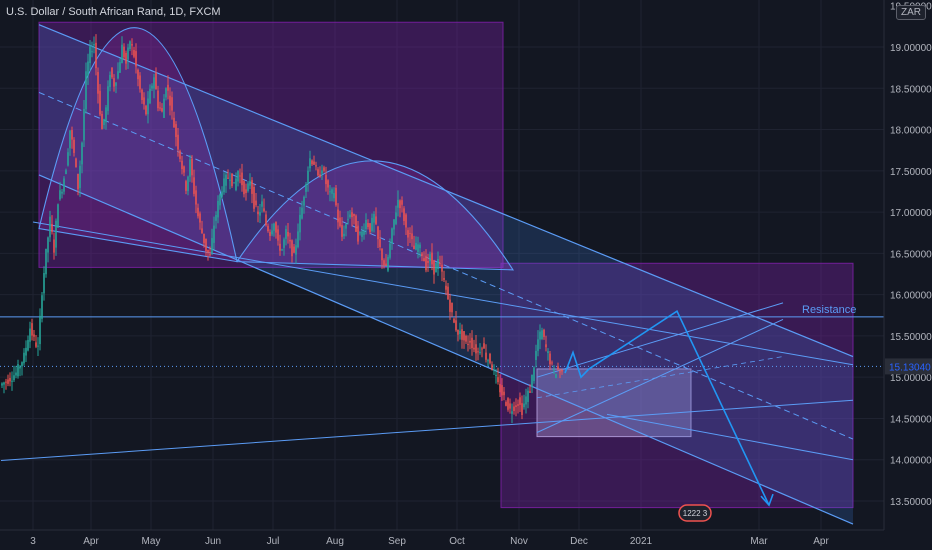 This screenshot has width=932, height=550. What do you see at coordinates (911, 378) in the screenshot?
I see `y-tick-label: 15.00000` at bounding box center [911, 378].